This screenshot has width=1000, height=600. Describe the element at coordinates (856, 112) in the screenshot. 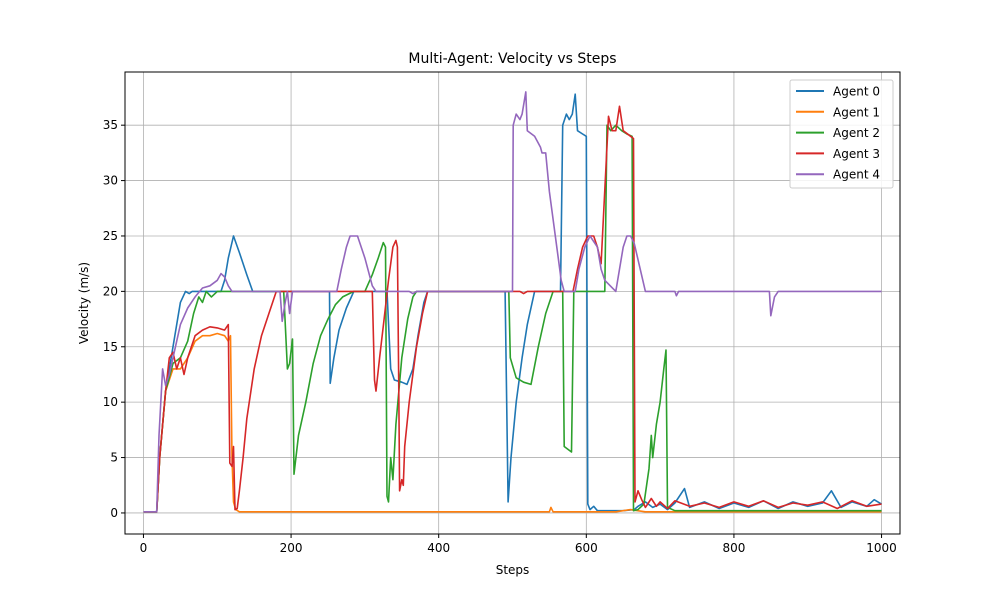

I see `legend-label-agent-1: Agent 1` at that location.